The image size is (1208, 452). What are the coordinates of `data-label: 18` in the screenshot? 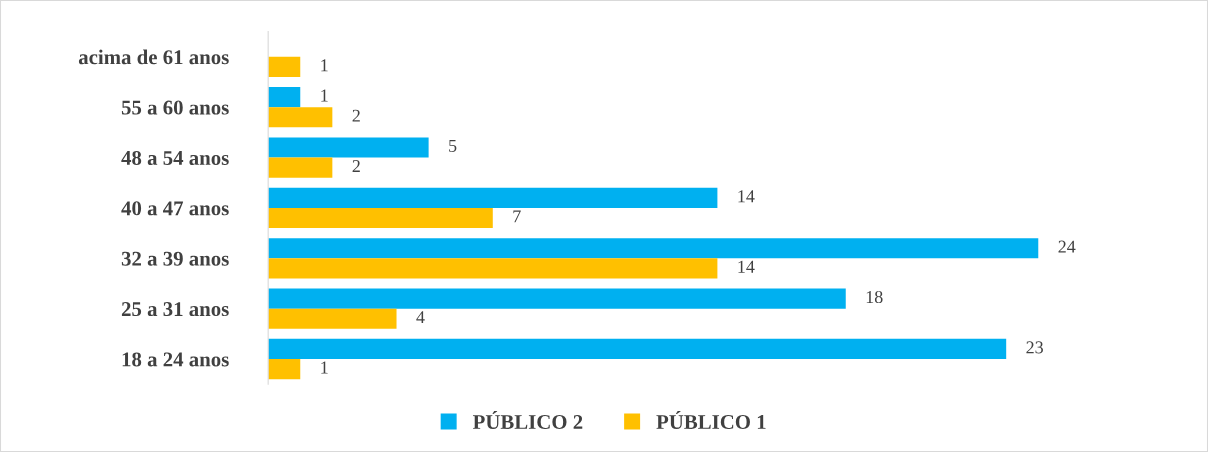 It's located at (874, 297).